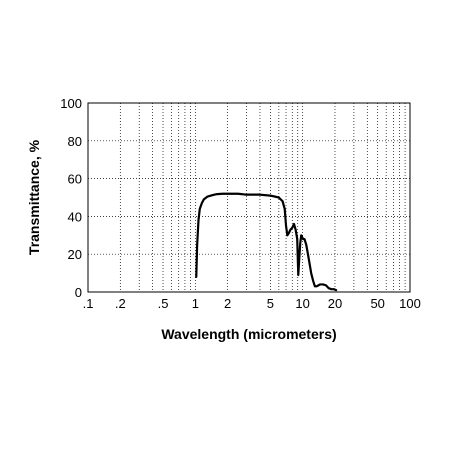  Describe the element at coordinates (88, 303) in the screenshot. I see `x-tick-label: .1` at that location.